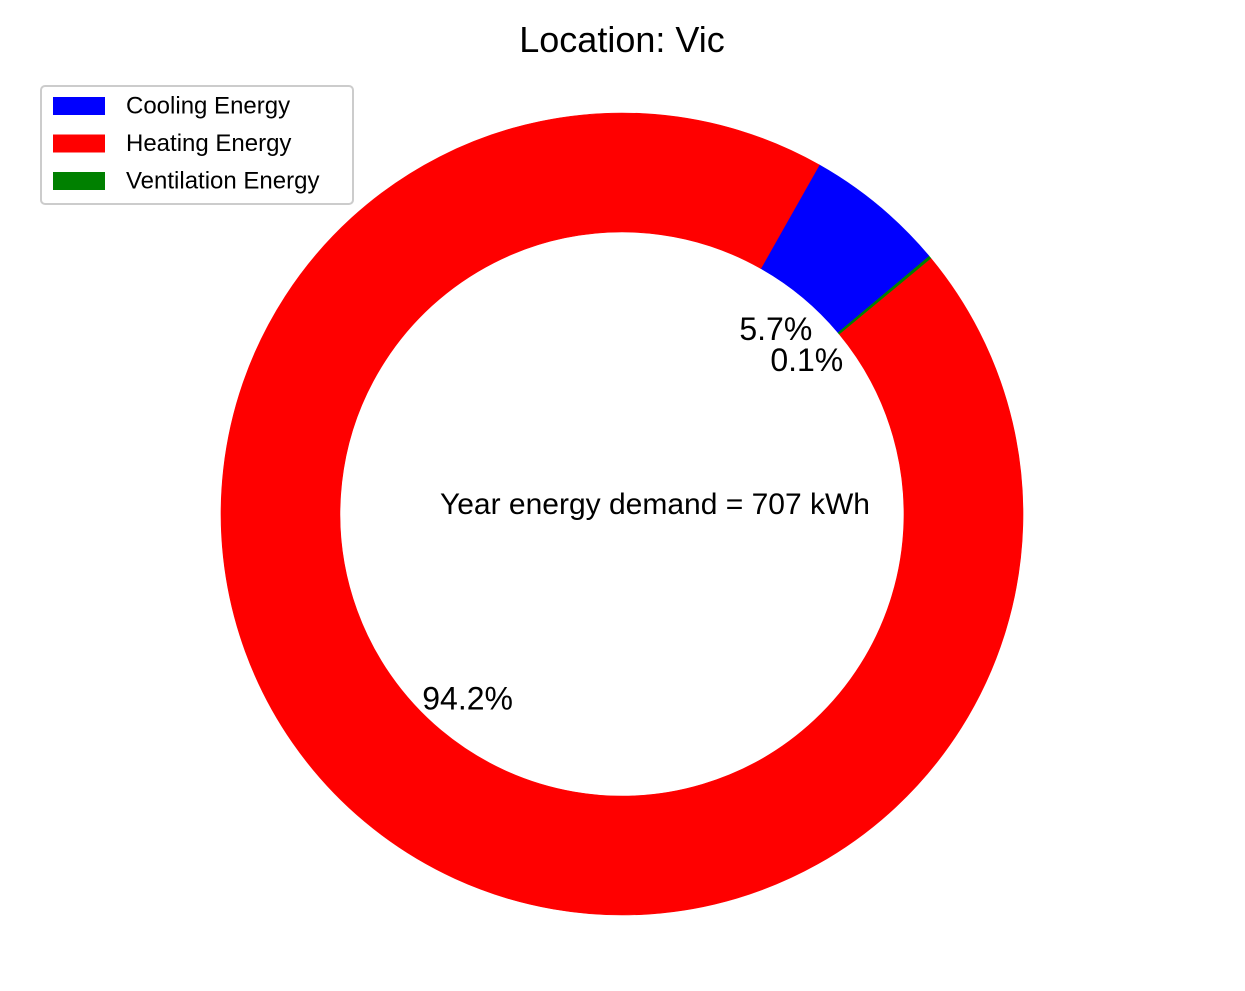 This screenshot has width=1245, height=991. I want to click on legend-frame, so click(197, 145).